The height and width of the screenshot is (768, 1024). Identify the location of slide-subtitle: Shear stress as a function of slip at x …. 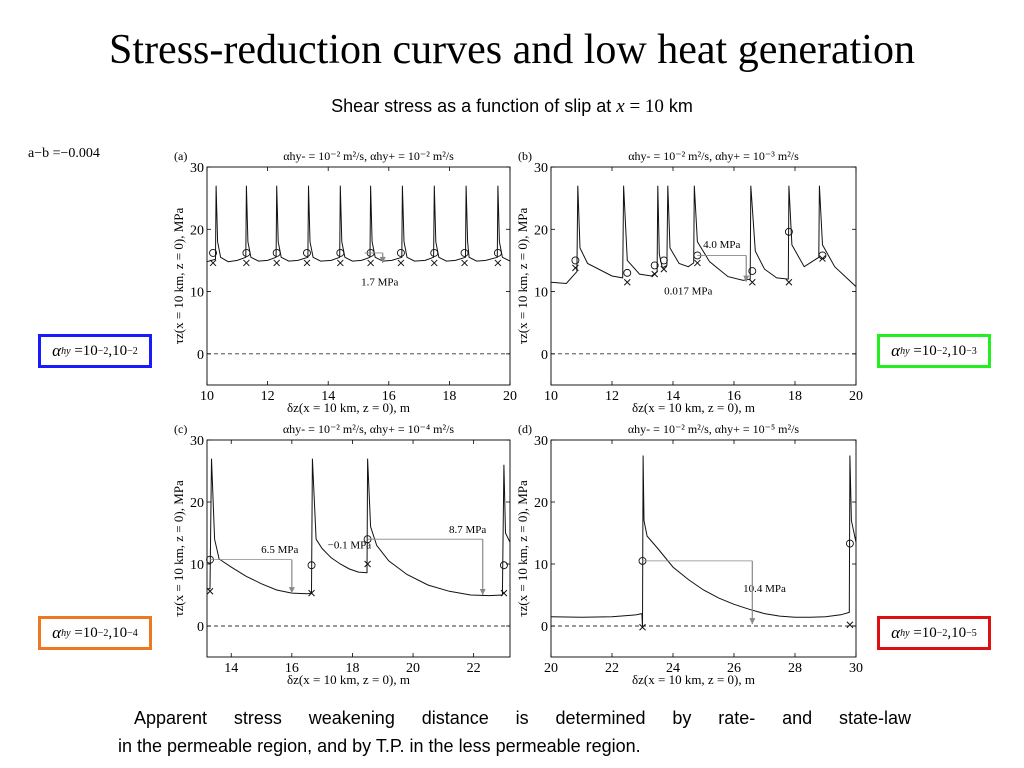
(512, 107).